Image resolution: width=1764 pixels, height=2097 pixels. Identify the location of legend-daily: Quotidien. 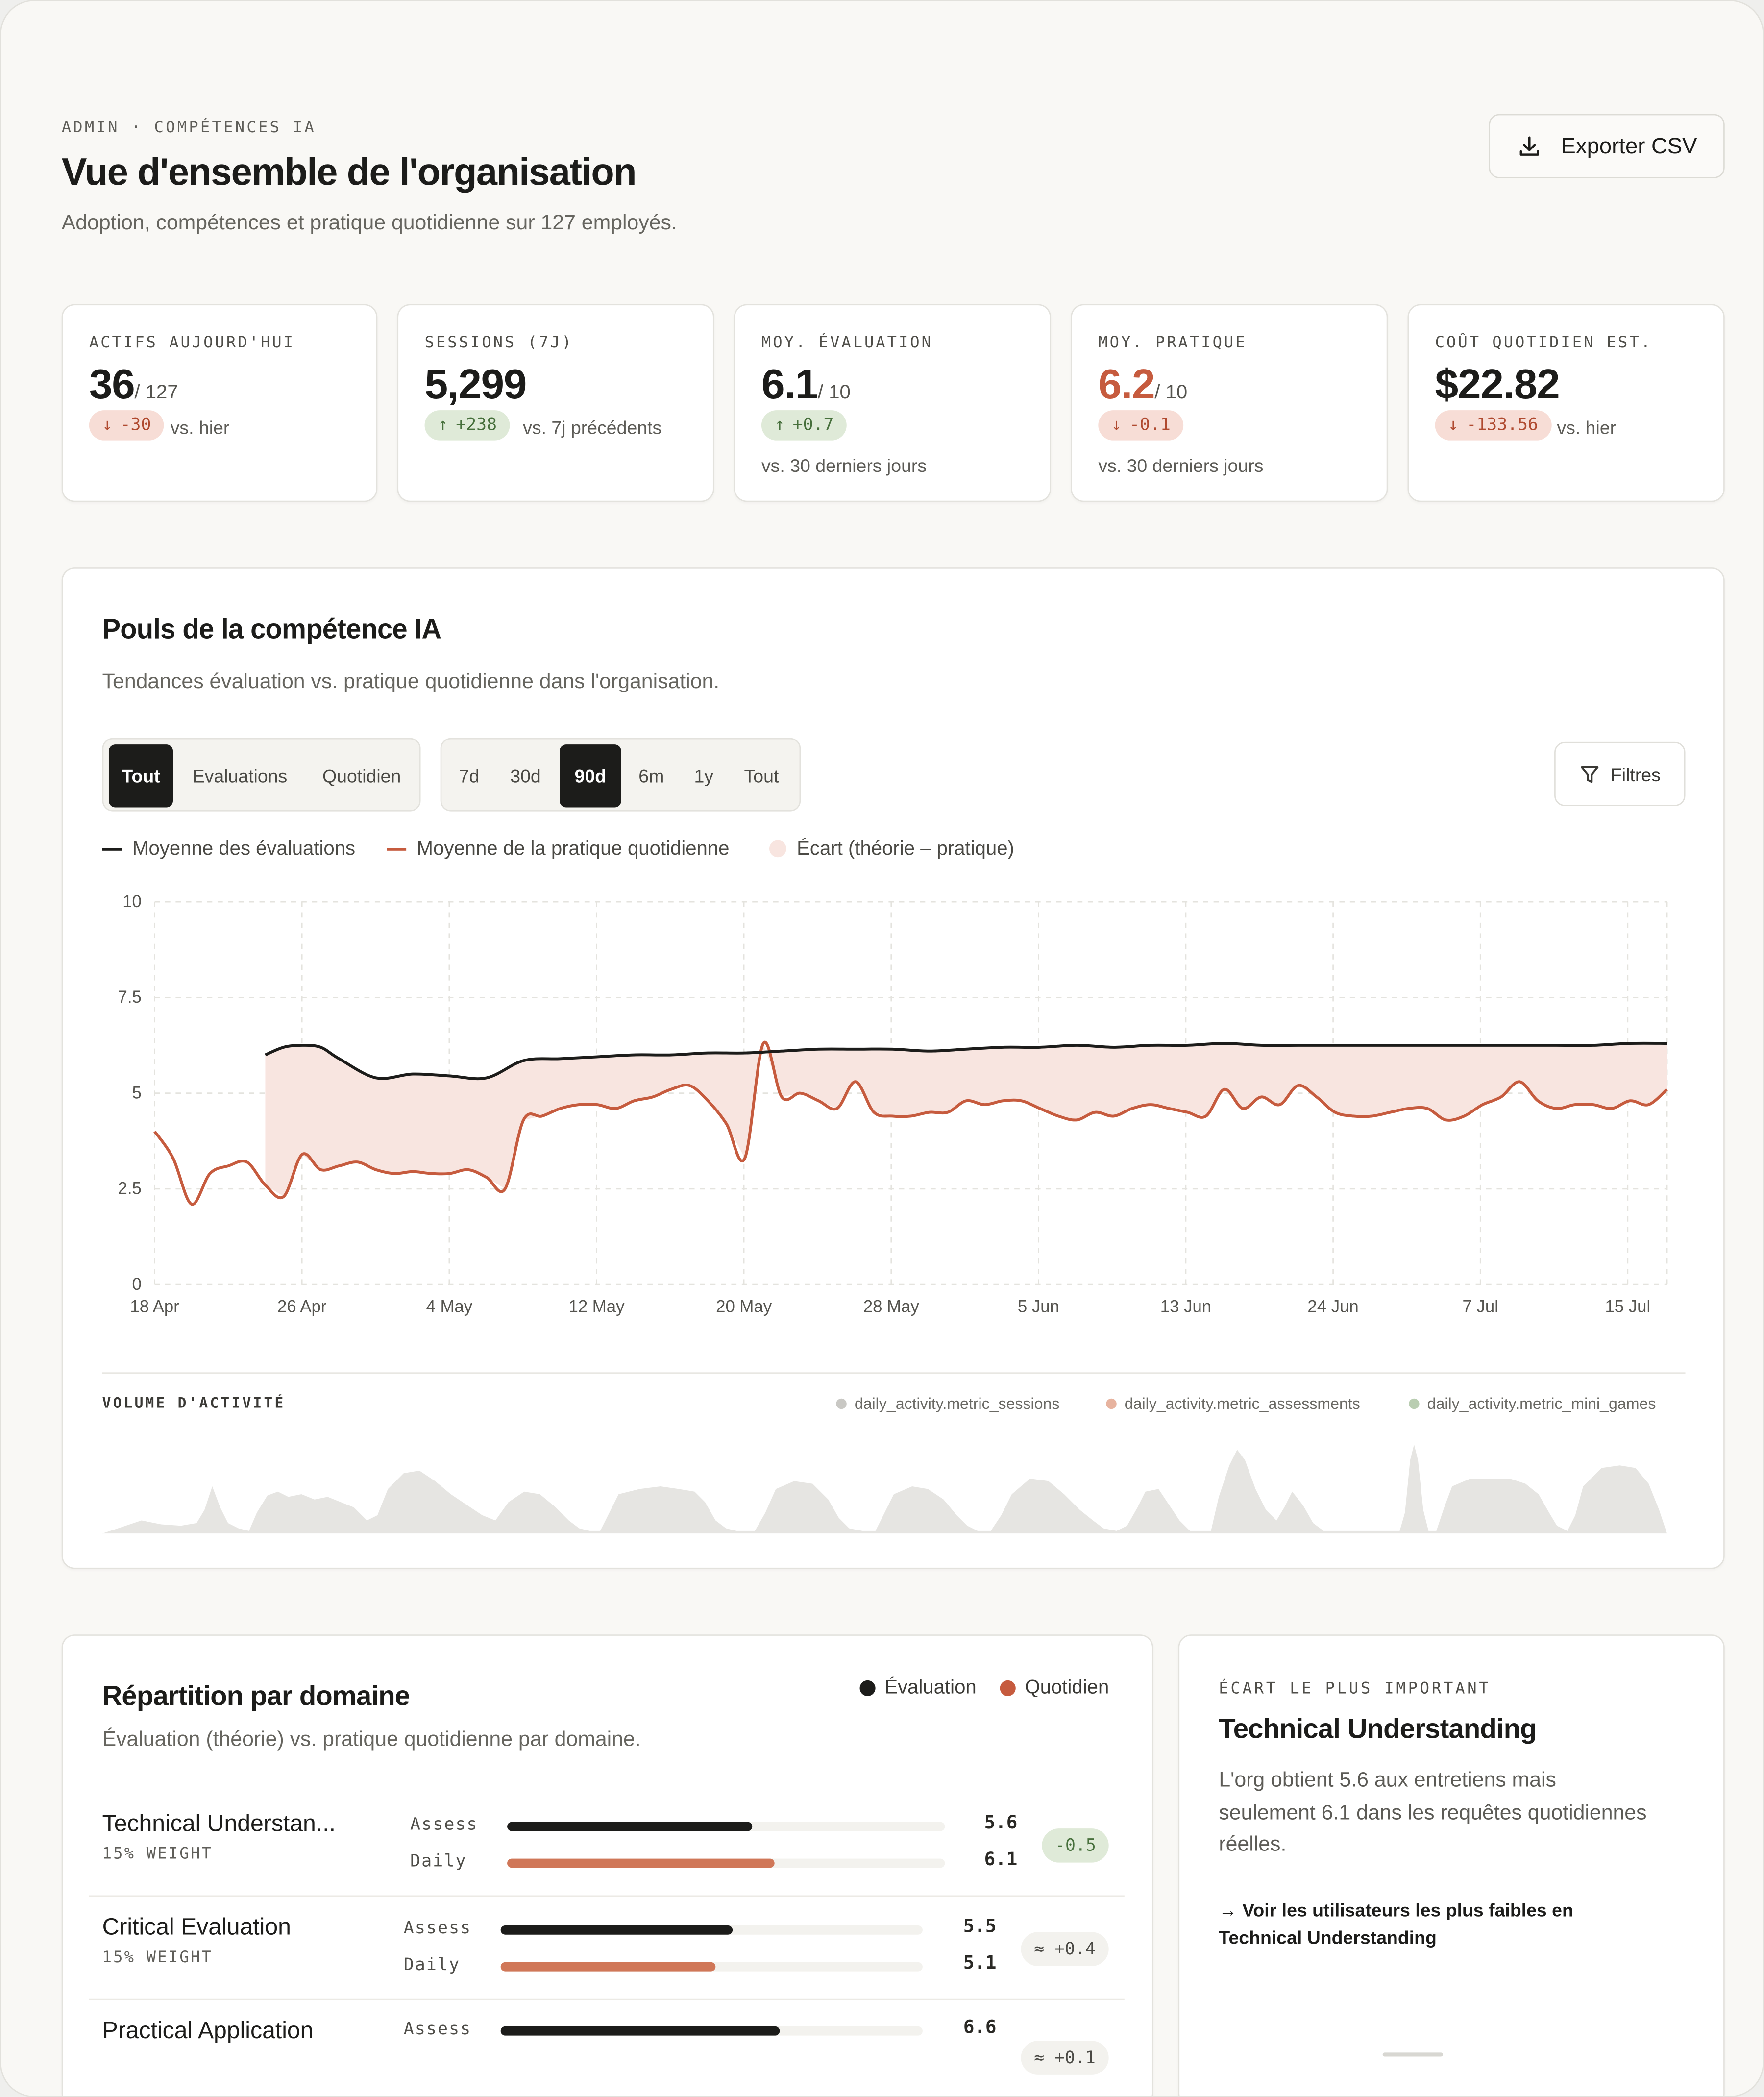
(1054, 1688).